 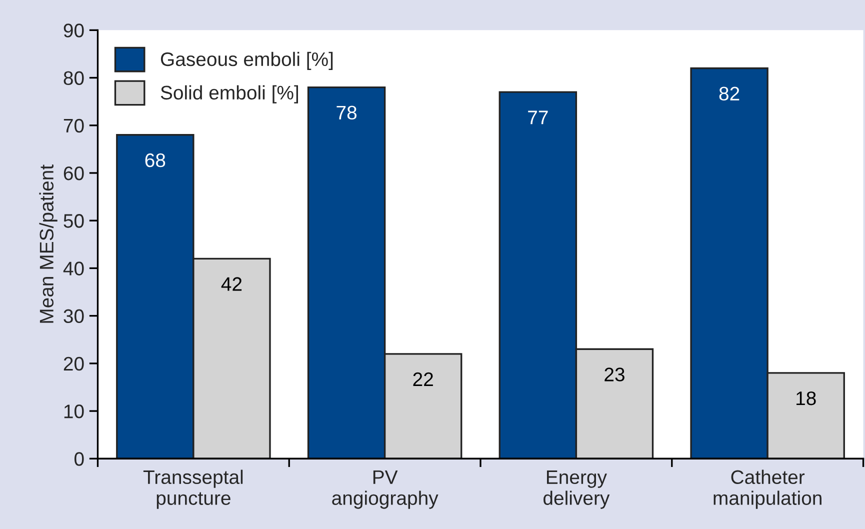 What do you see at coordinates (346, 113) in the screenshot?
I see `data-label: 78` at bounding box center [346, 113].